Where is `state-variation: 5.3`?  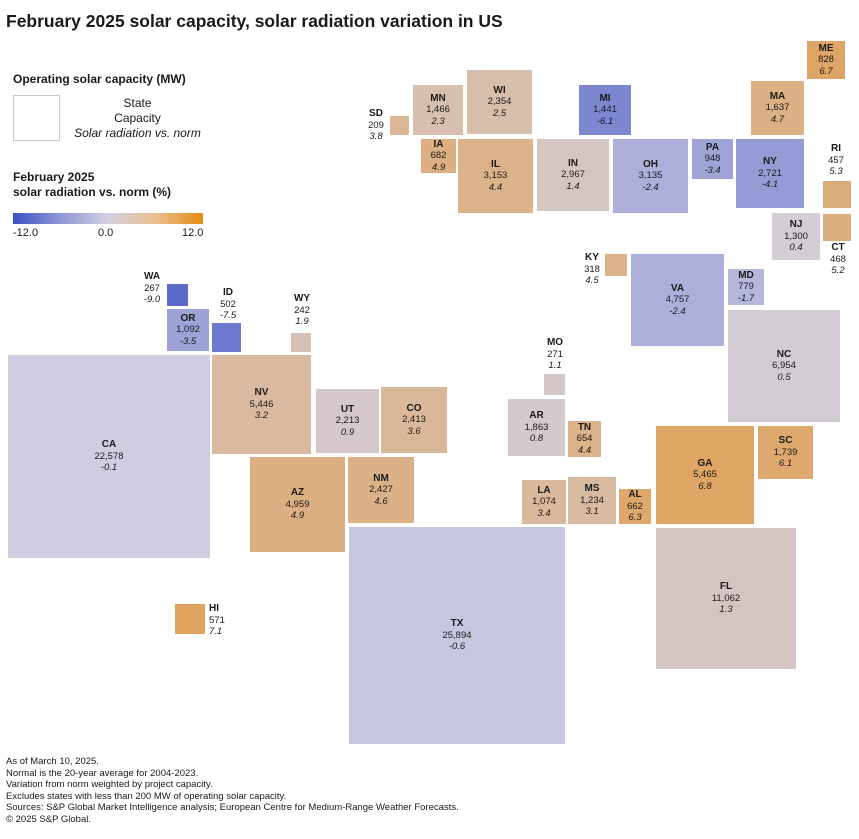 state-variation: 5.3 is located at coordinates (836, 171).